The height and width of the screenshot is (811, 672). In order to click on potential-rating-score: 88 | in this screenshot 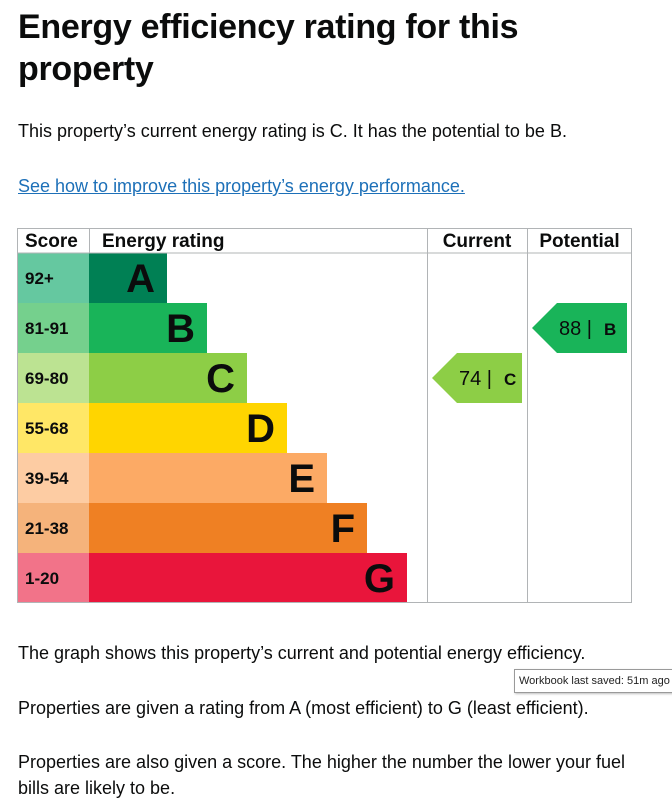, I will do `click(575, 329)`.